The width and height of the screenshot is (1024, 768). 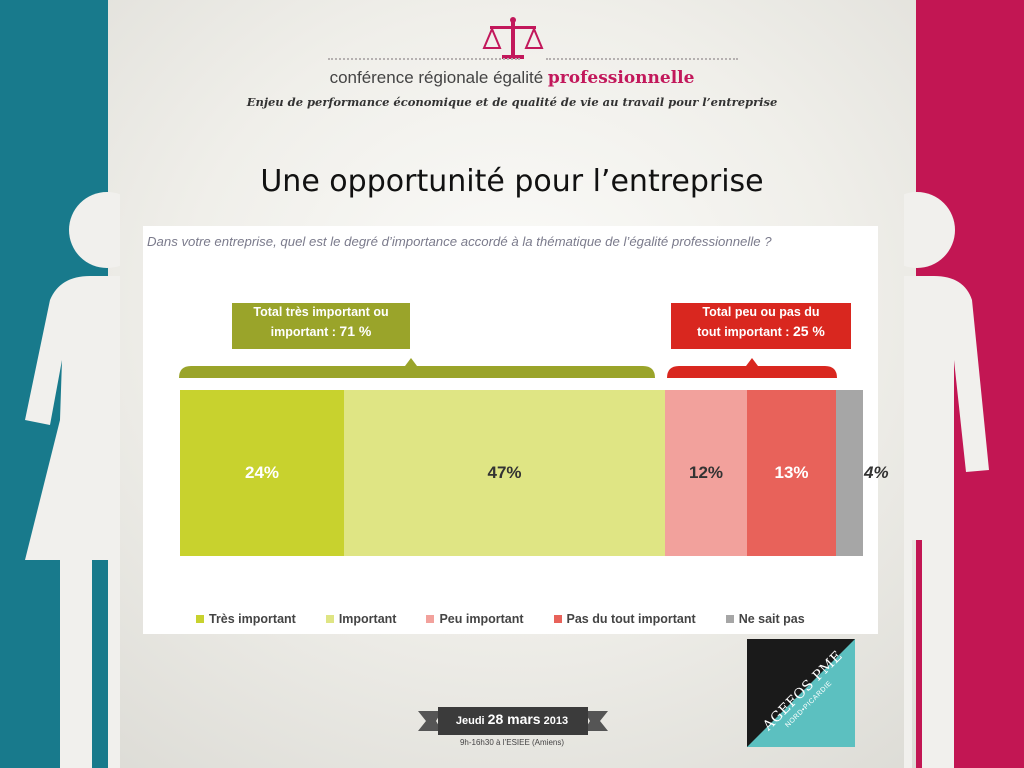 I want to click on conference-title-prefix: conférence régionale égalité, so click(x=436, y=77).